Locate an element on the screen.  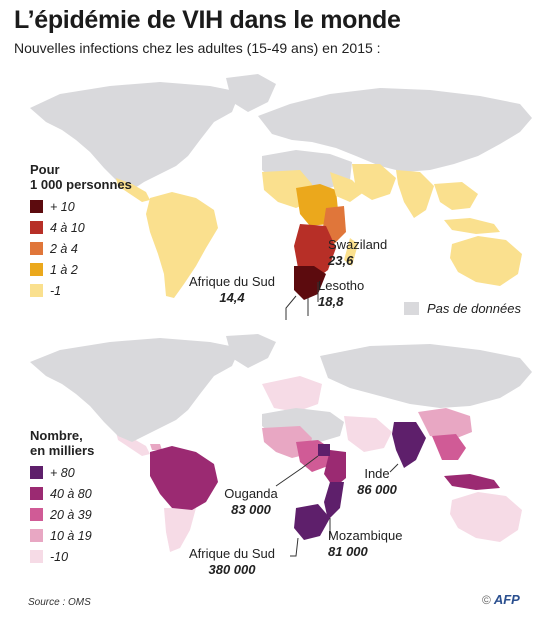
callout-value: 14,4 is located at coordinates (232, 297).